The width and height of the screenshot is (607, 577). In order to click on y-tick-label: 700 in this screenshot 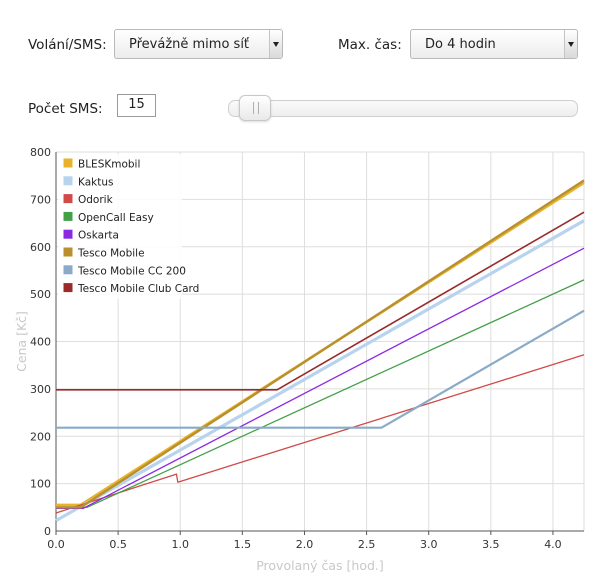, I will do `click(40, 199)`.